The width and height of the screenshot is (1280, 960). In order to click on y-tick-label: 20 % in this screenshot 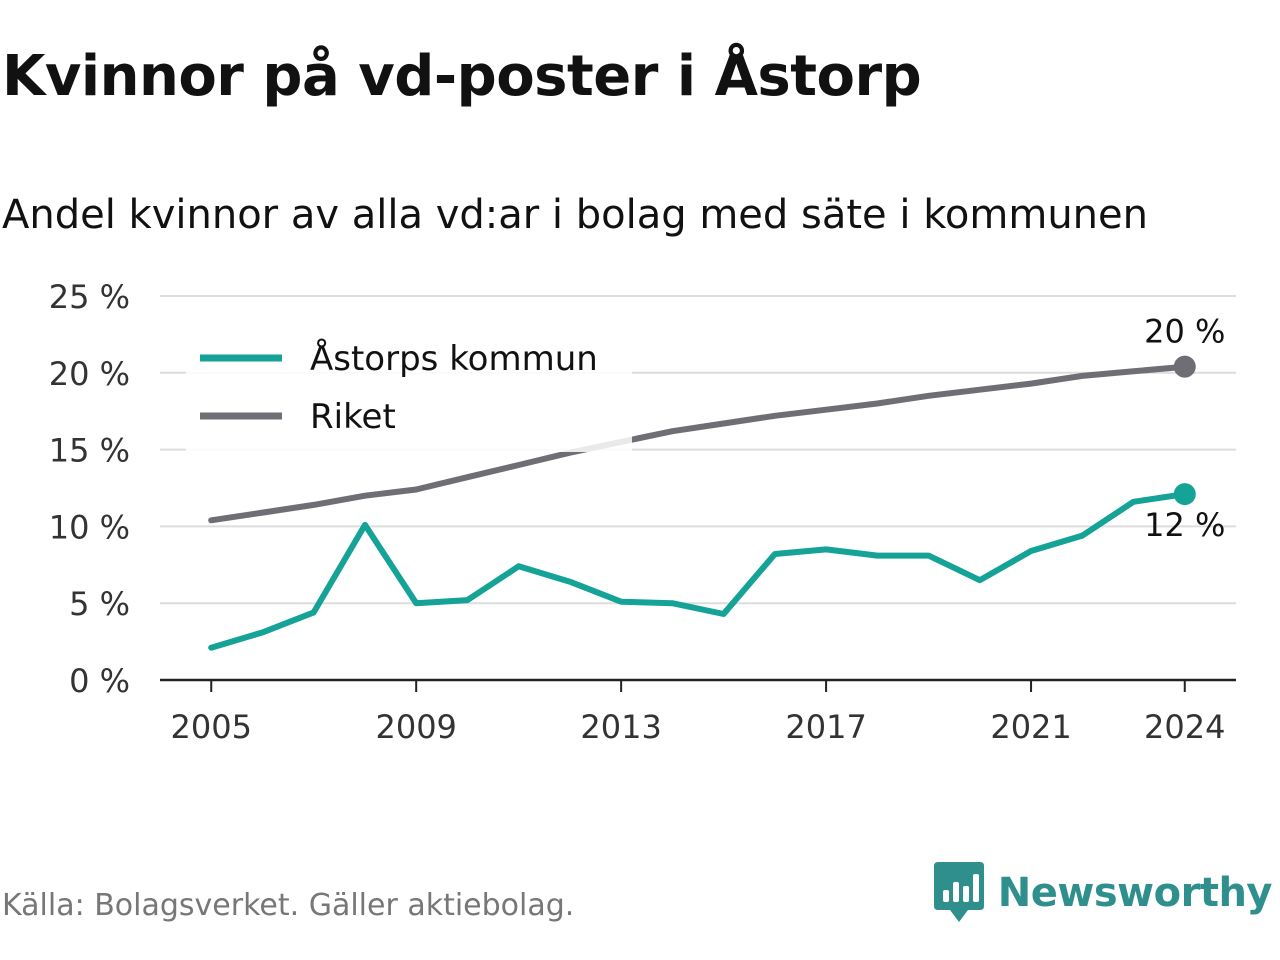, I will do `click(89, 374)`.